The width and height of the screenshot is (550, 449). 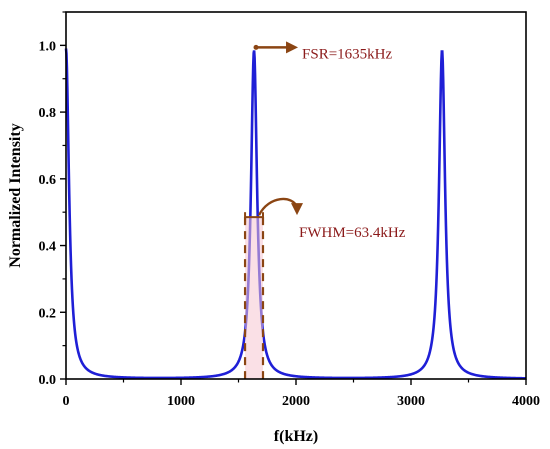 I want to click on y-tick-label: 0.6, so click(x=48, y=180).